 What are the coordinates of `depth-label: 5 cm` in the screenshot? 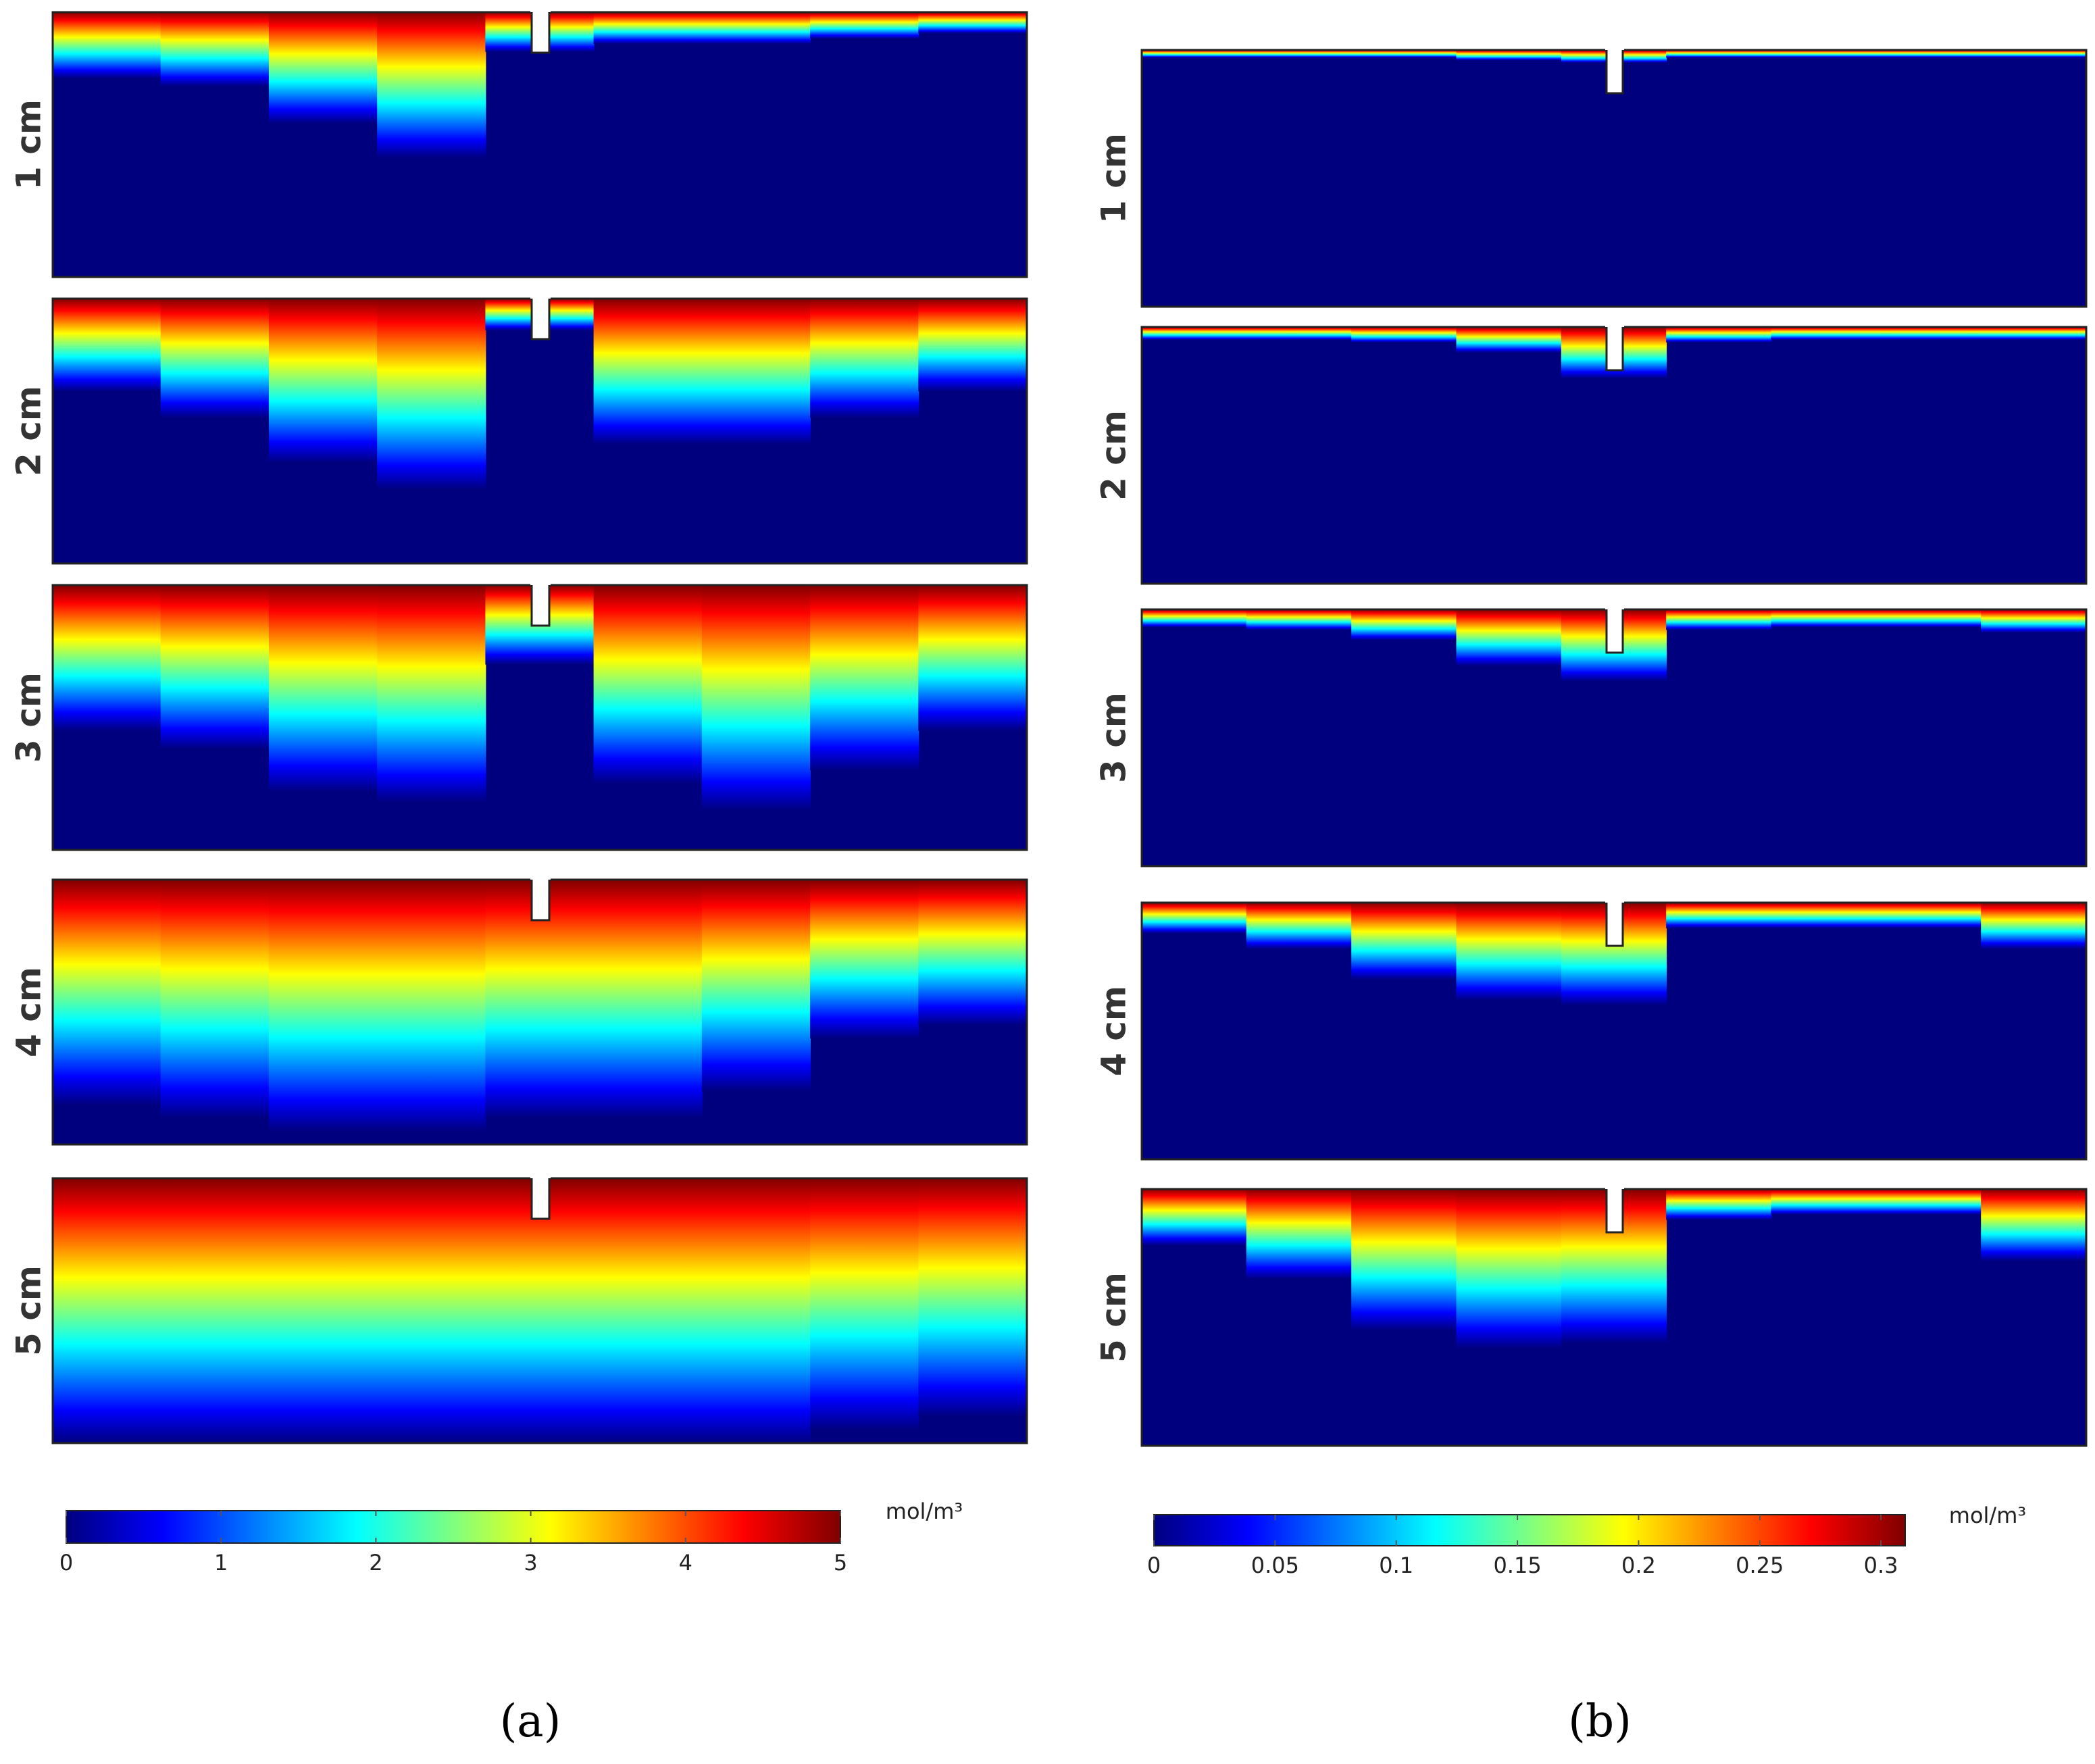 It's located at (1114, 1317).